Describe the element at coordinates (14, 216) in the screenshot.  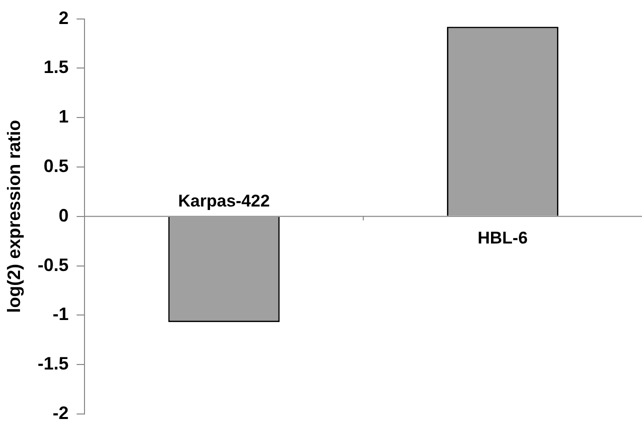
I see `y-axis-title: log(2) expression ratio` at that location.